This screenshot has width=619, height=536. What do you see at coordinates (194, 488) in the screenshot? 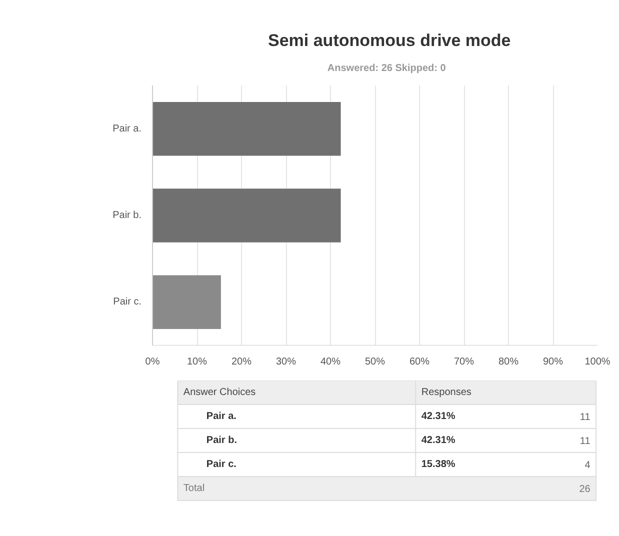
I see `text: Total` at bounding box center [194, 488].